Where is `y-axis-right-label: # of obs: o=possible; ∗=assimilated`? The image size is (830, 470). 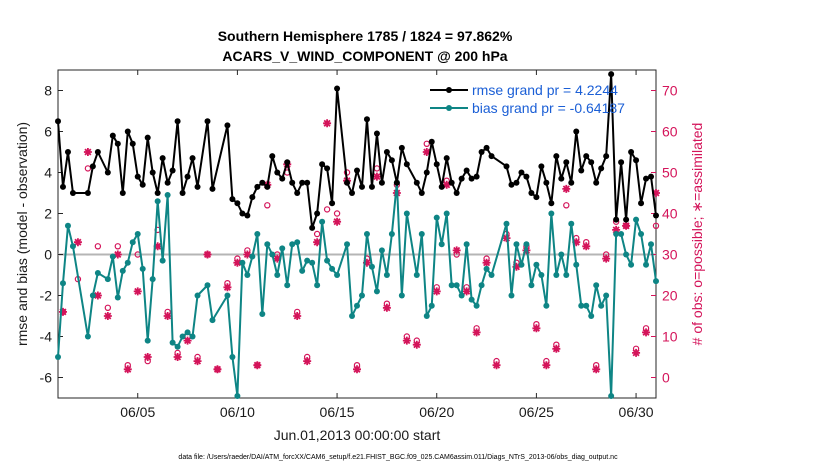 y-axis-right-label: # of obs: o=possible; ∗=assimilated is located at coordinates (697, 234).